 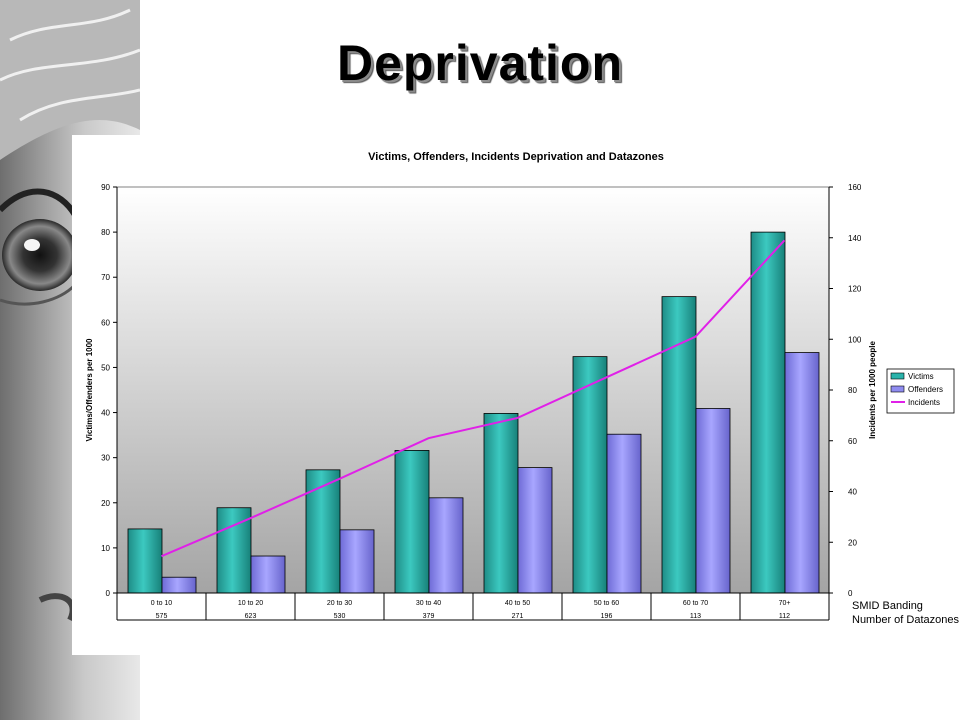 What do you see at coordinates (872, 390) in the screenshot?
I see `y2-axis-label: Incidents per 1000 people` at bounding box center [872, 390].